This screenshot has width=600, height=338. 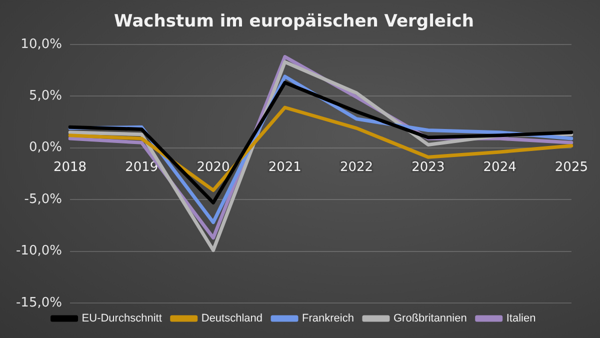 I want to click on legend-label: Deutschland, so click(x=232, y=318).